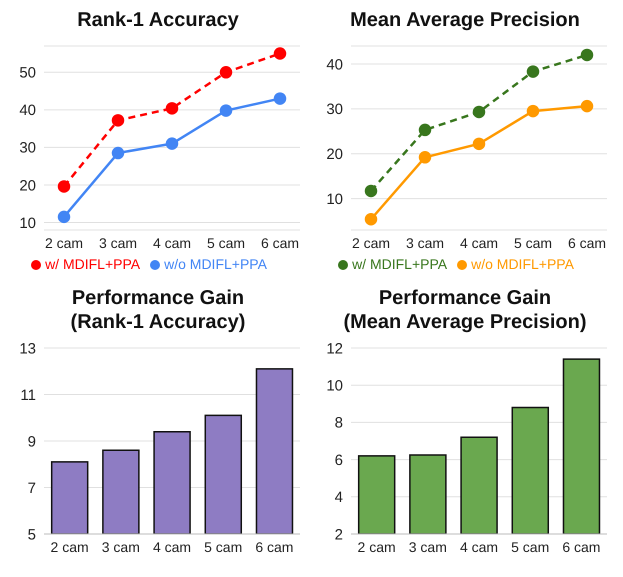 The height and width of the screenshot is (577, 623). What do you see at coordinates (338, 497) in the screenshot?
I see `y-tick-label: 4` at bounding box center [338, 497].